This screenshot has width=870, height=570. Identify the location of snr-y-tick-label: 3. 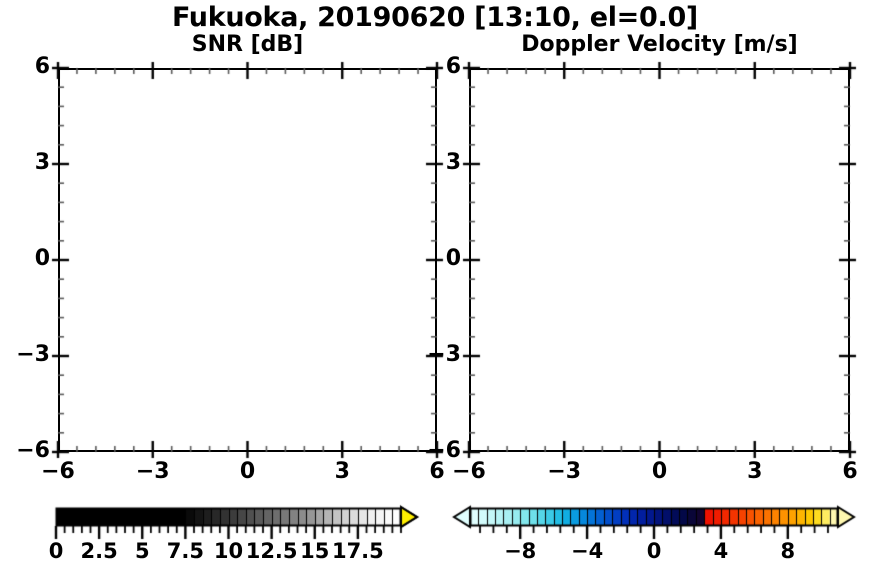
(42, 162).